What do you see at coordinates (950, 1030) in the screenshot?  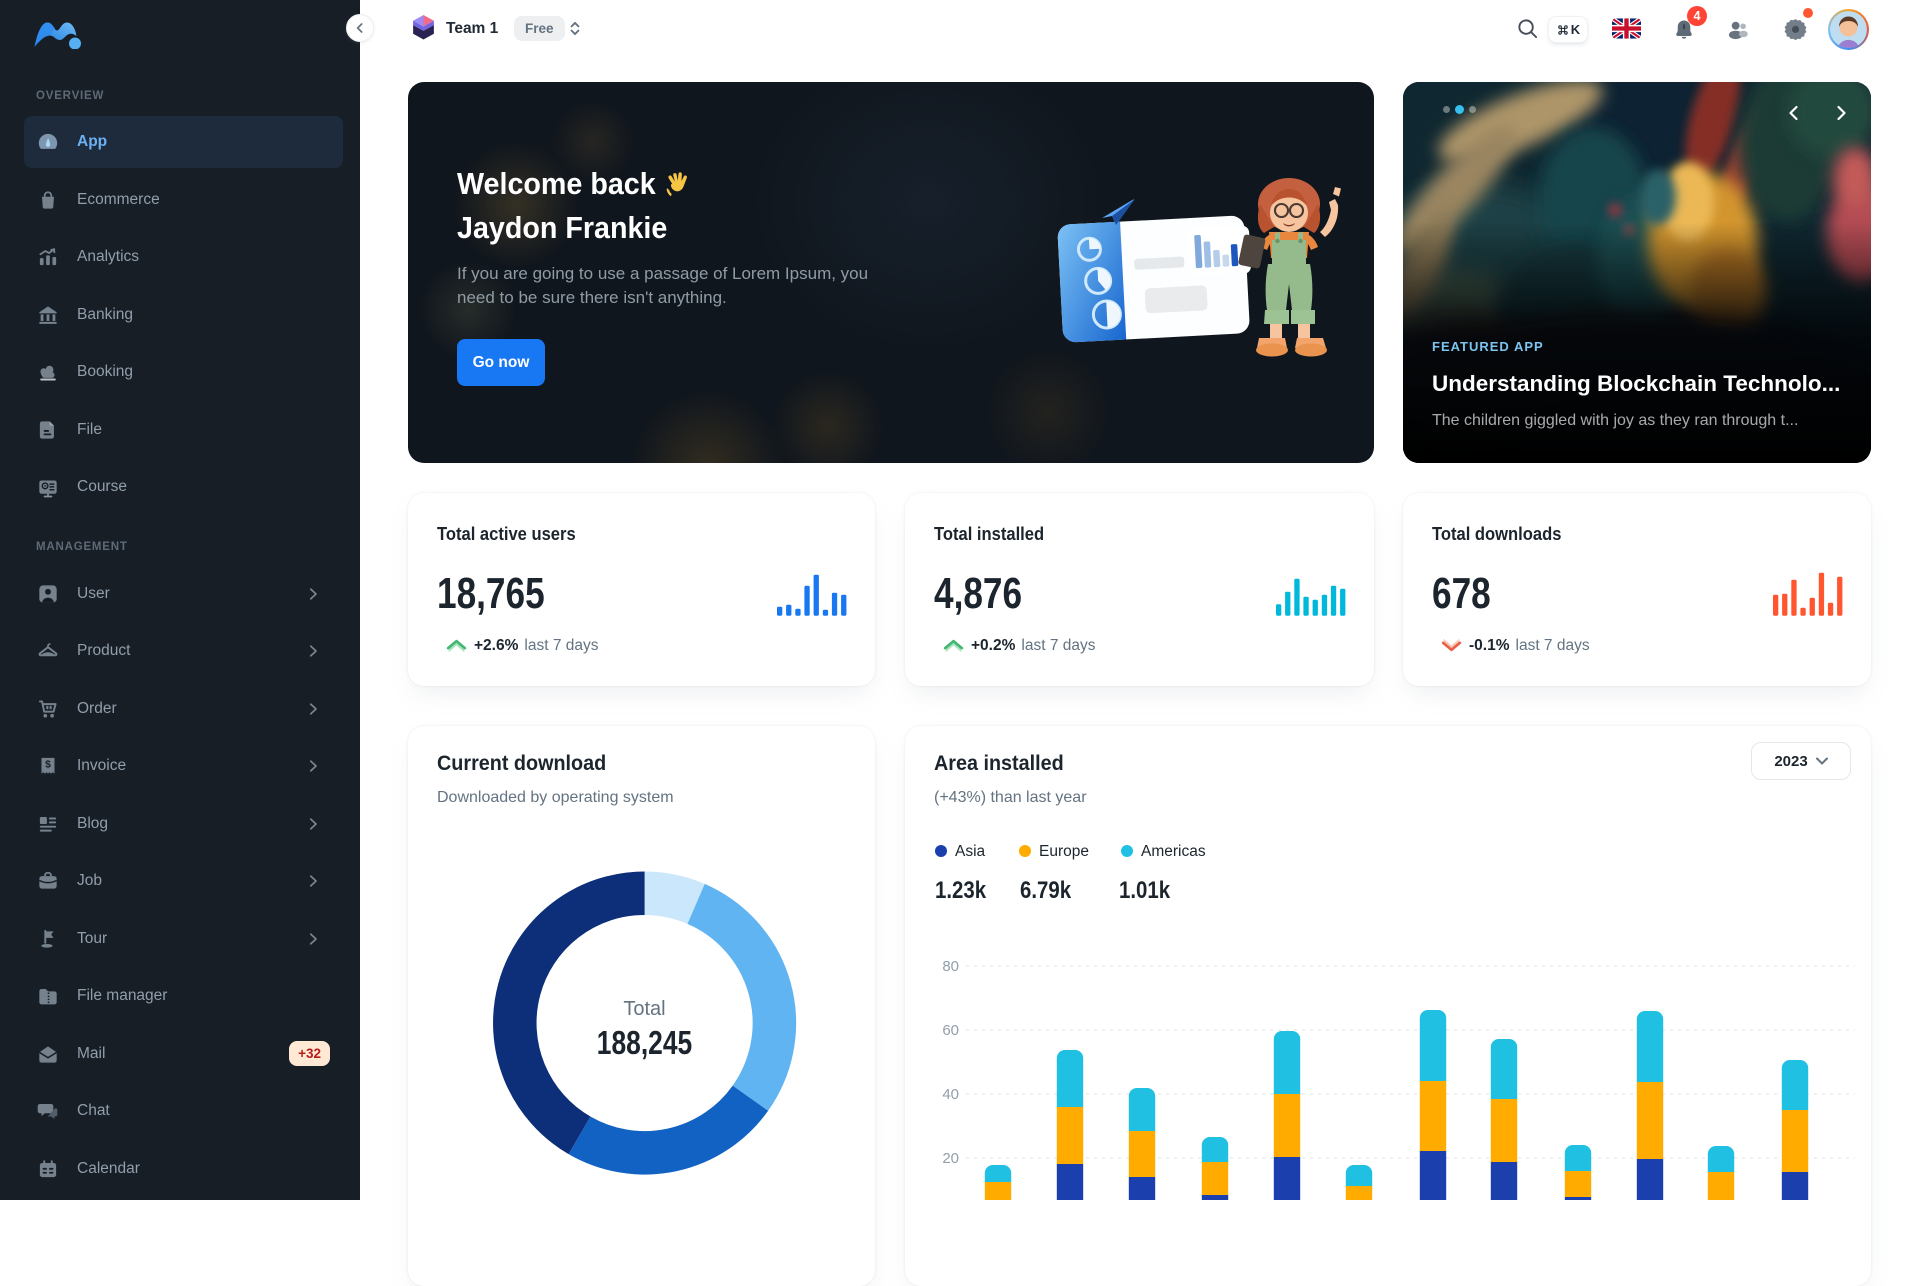 I see `svg-text: 60` at bounding box center [950, 1030].